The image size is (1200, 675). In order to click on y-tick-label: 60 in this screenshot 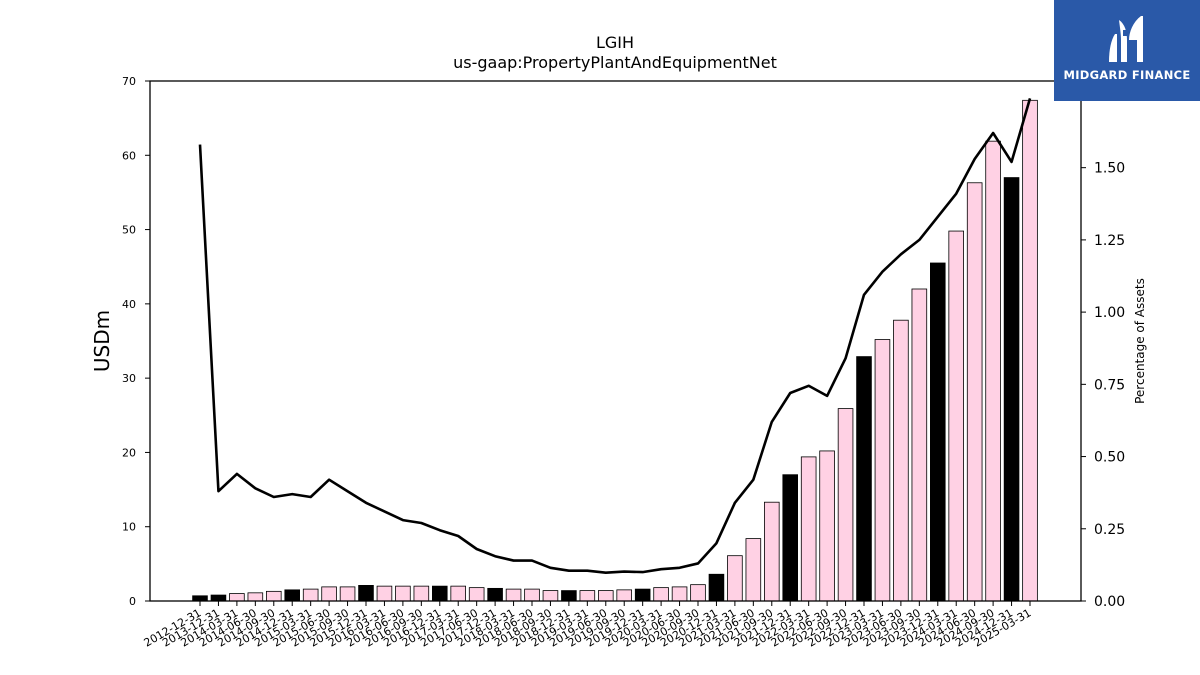, I will do `click(129, 155)`.